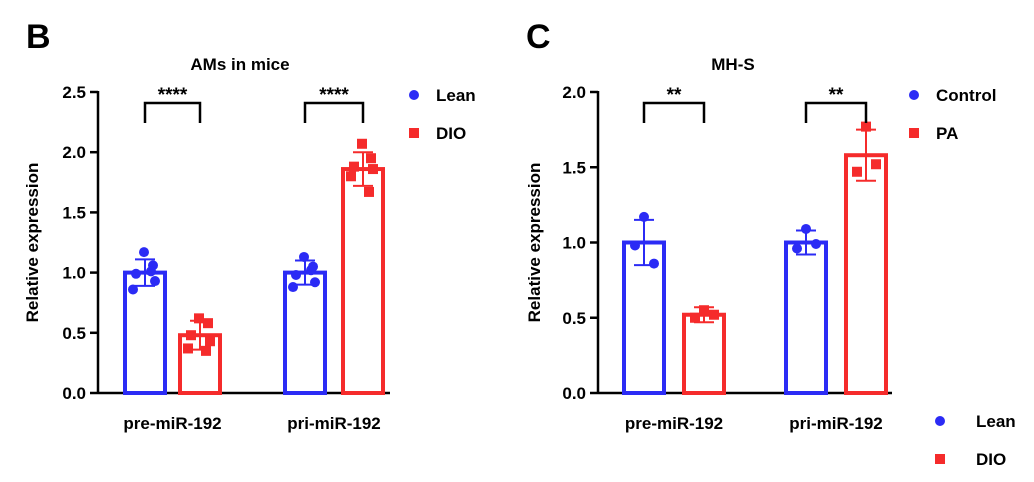  I want to click on panel-b-y-axis-label: Relative expression, so click(32, 243).